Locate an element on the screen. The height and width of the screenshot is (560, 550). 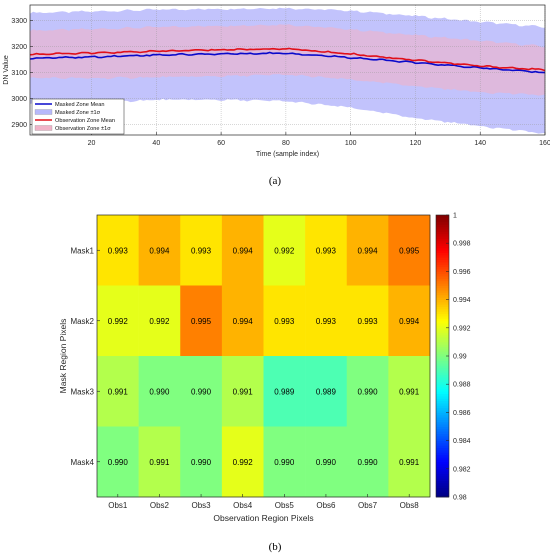
row-label: Mask1 is located at coordinates (82, 250).